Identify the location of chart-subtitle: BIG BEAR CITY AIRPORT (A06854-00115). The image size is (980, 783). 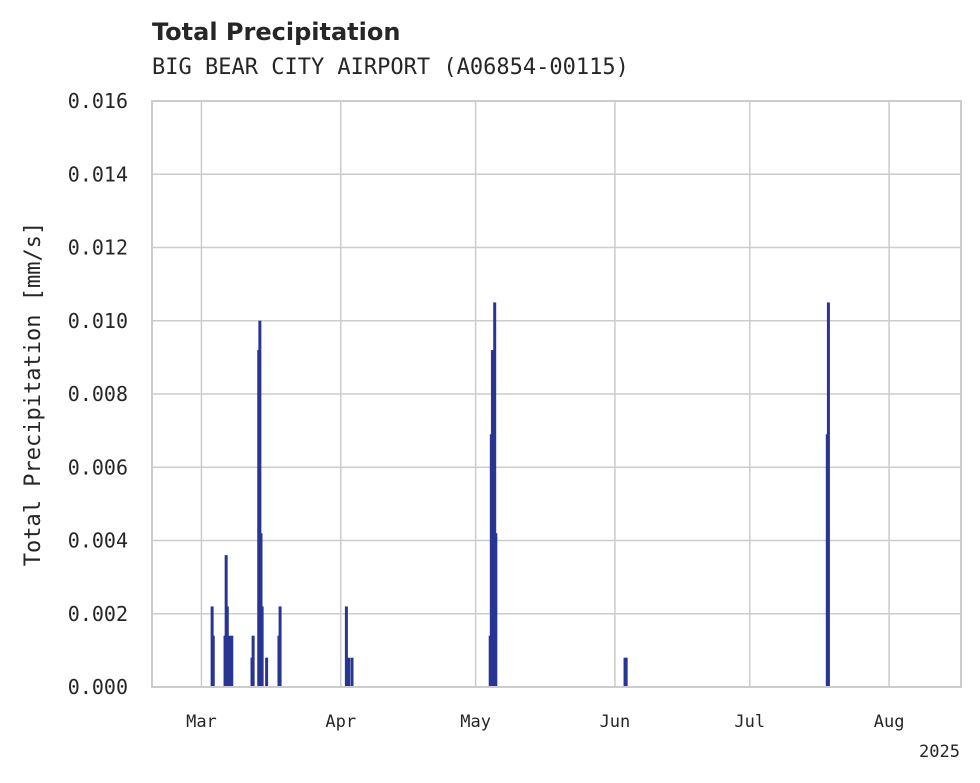
(390, 67).